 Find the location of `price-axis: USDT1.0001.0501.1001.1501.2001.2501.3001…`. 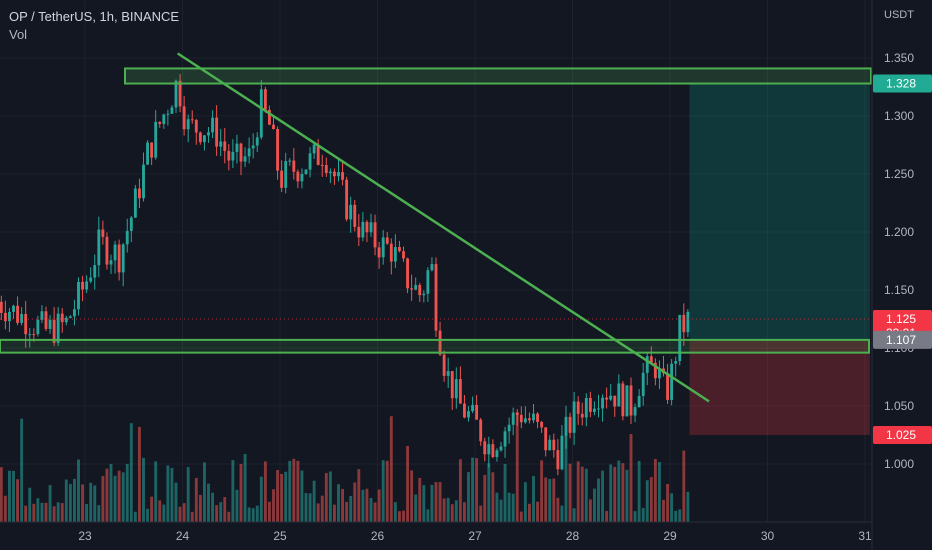

price-axis: USDT1.0001.0501.1001.1501.2001.2501.3001… is located at coordinates (899, 240).